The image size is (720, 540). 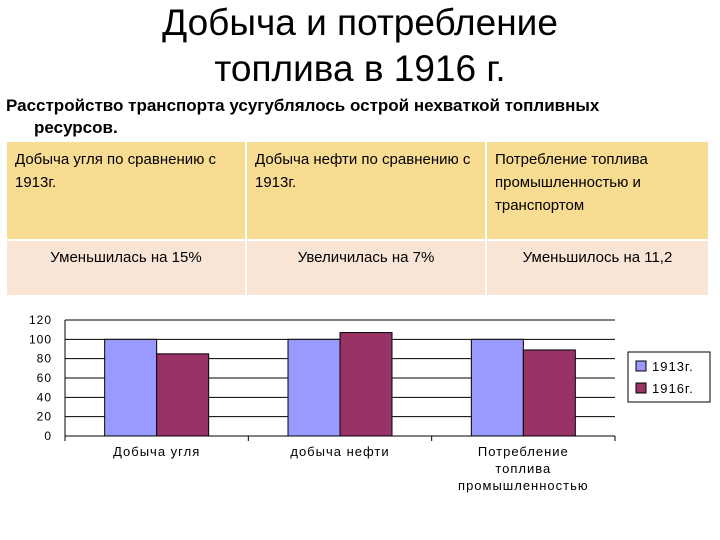 What do you see at coordinates (44, 417) in the screenshot?
I see `y-tick-label: 20` at bounding box center [44, 417].